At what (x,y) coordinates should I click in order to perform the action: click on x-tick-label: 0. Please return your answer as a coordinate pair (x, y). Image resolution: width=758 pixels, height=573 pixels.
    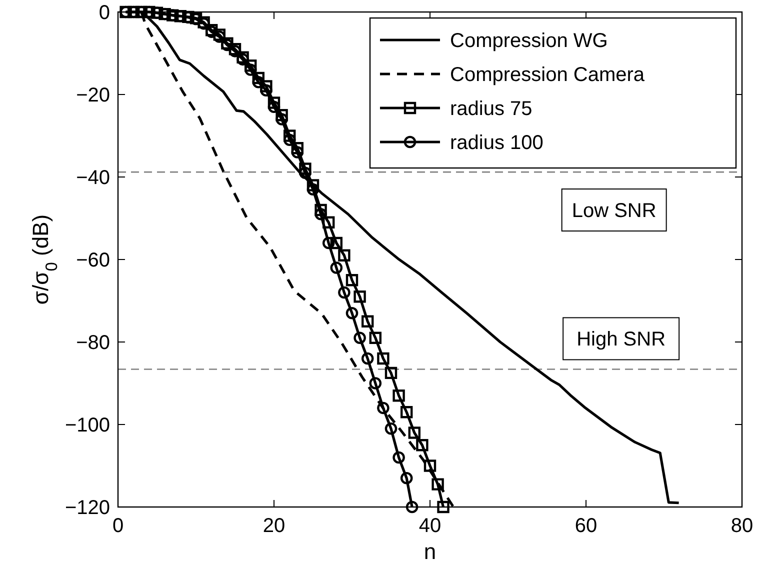
    Looking at the image, I should click on (118, 526).